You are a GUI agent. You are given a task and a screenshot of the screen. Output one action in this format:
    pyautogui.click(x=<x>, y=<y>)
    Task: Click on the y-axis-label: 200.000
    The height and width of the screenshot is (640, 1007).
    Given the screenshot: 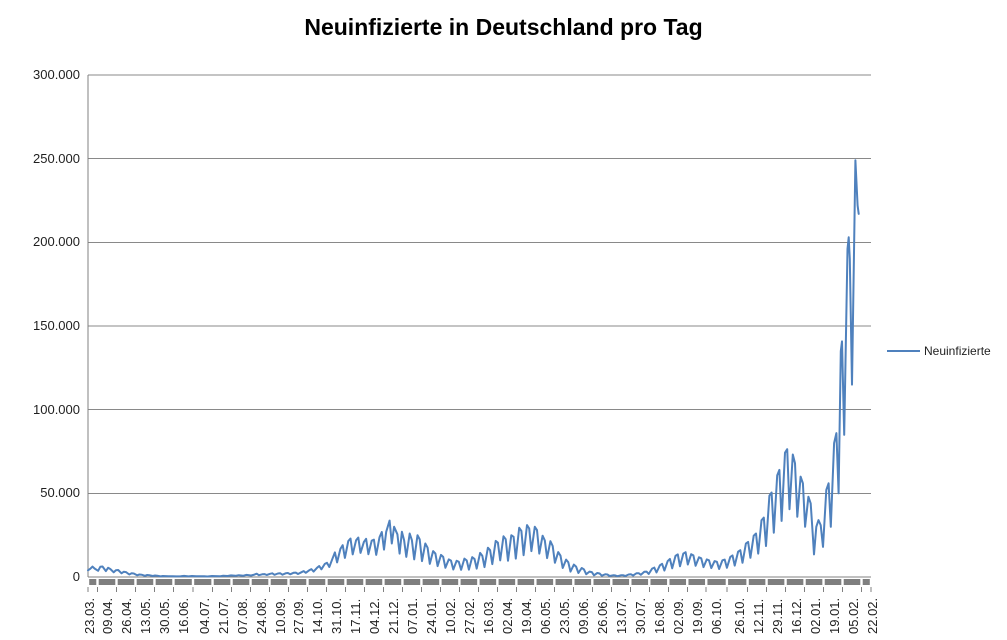 What is the action you would take?
    pyautogui.click(x=56, y=242)
    